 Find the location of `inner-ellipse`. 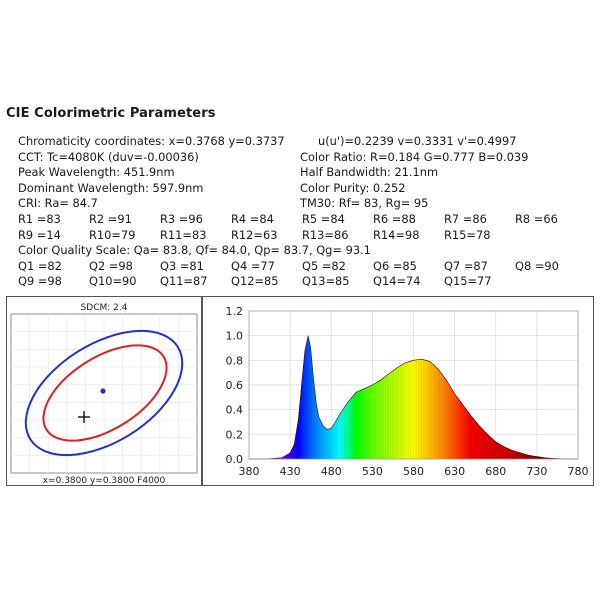

inner-ellipse is located at coordinates (105, 393).